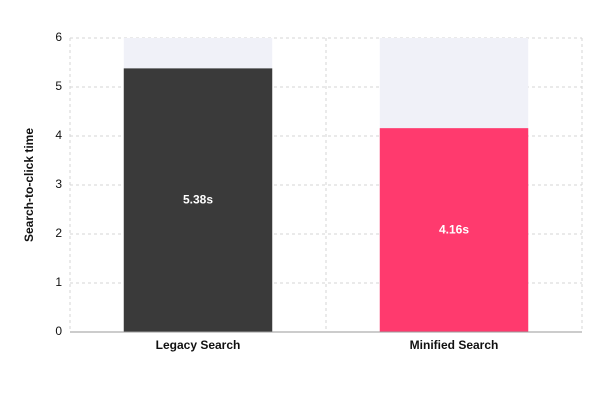 The height and width of the screenshot is (400, 600). What do you see at coordinates (454, 345) in the screenshot?
I see `x-tick-label: Minified Search` at bounding box center [454, 345].